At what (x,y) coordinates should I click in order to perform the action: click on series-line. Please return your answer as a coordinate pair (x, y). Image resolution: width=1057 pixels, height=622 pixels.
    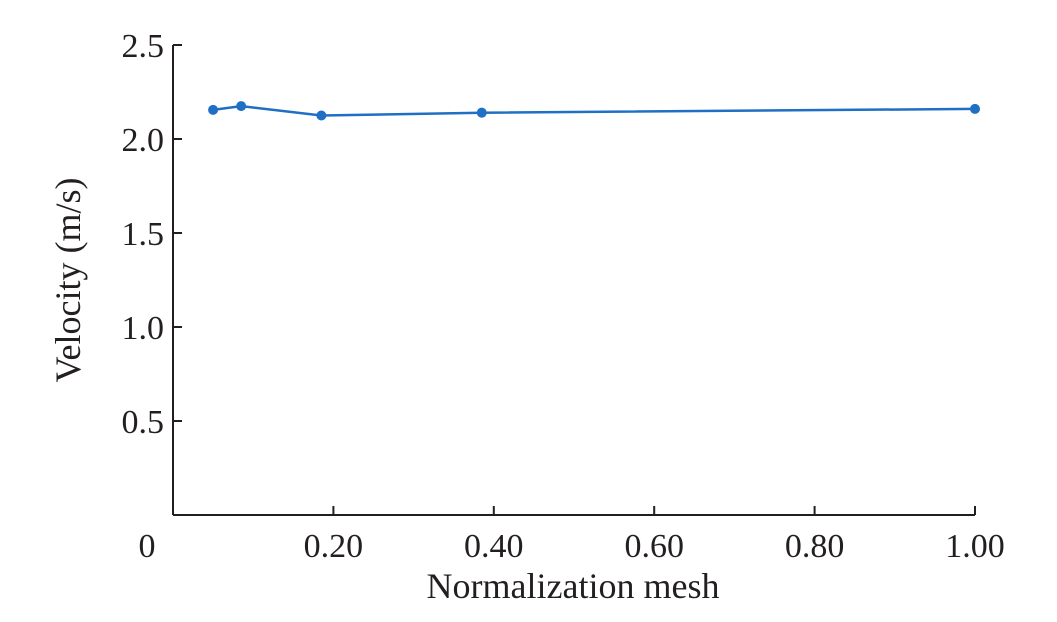
    Looking at the image, I should click on (594, 110).